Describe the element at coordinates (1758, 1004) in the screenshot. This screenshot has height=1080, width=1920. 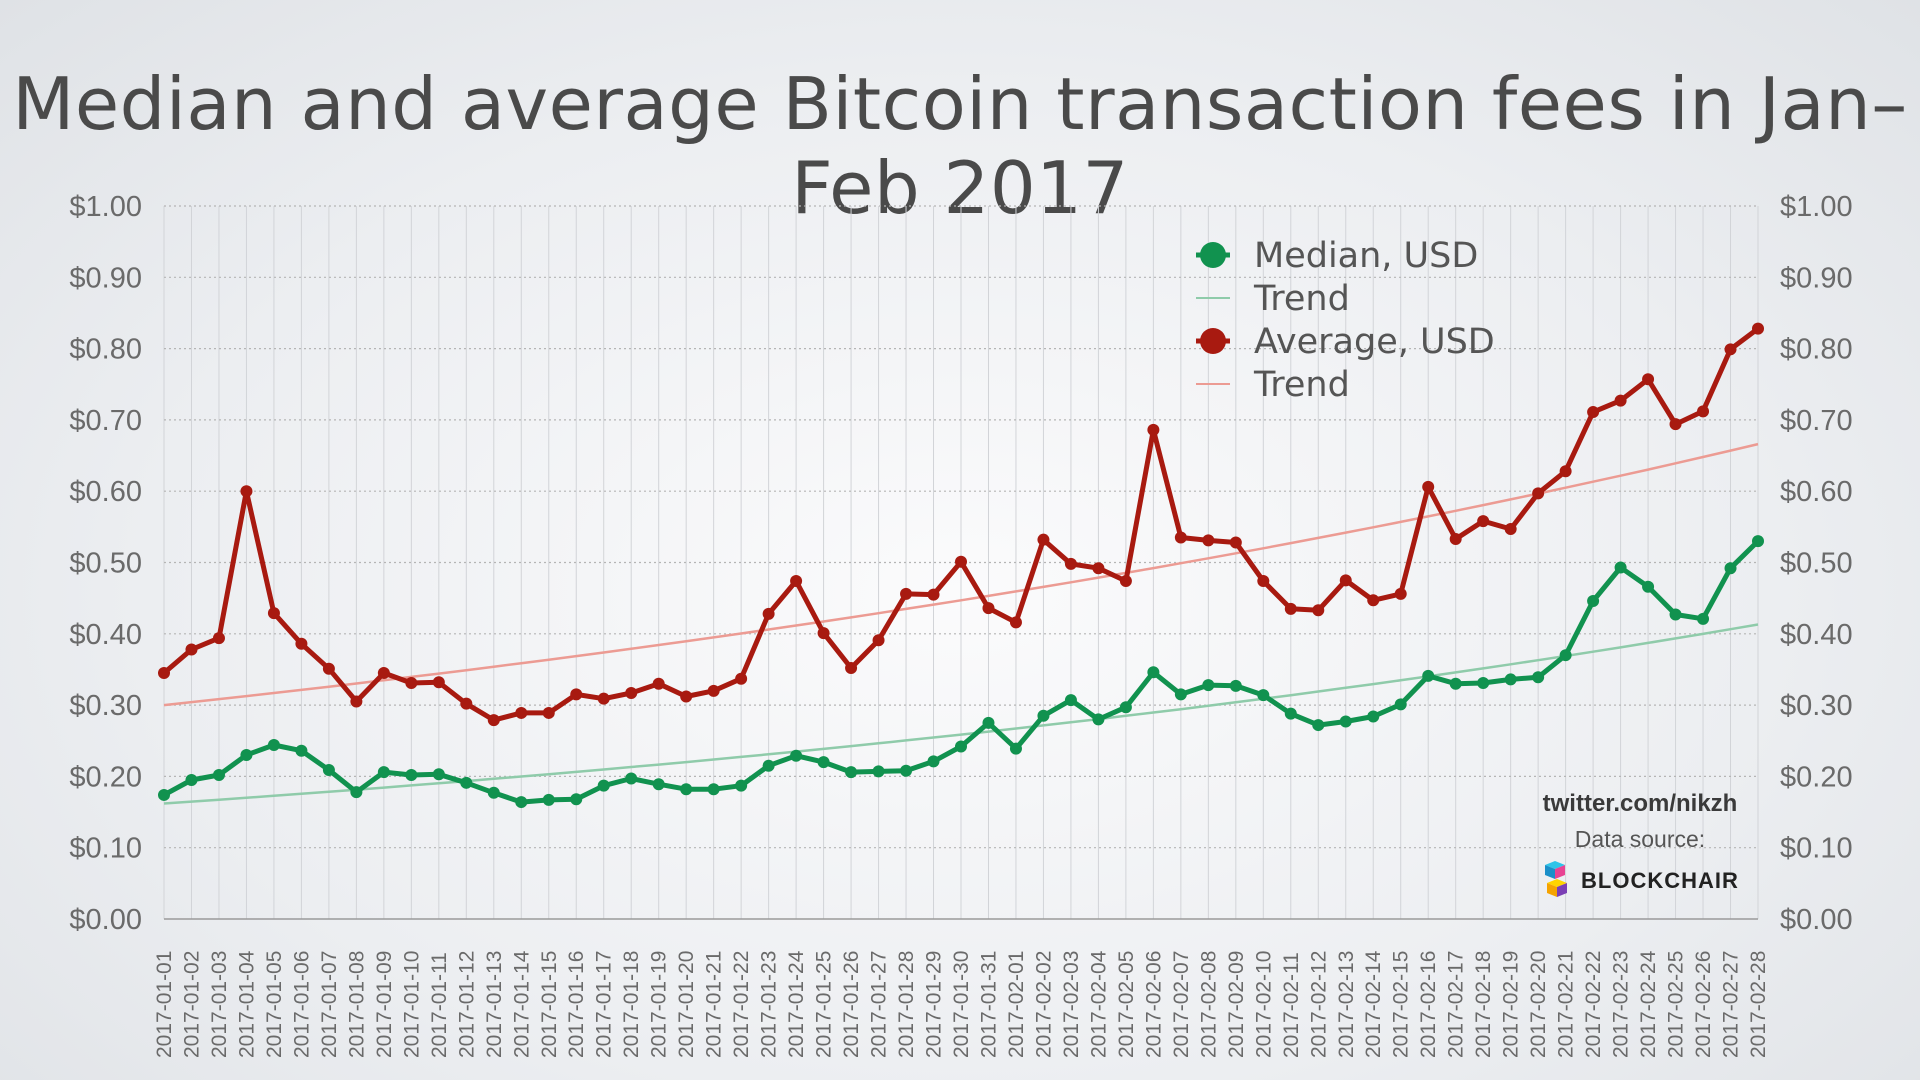
I see `x-tick-label: 2017-02-28` at that location.